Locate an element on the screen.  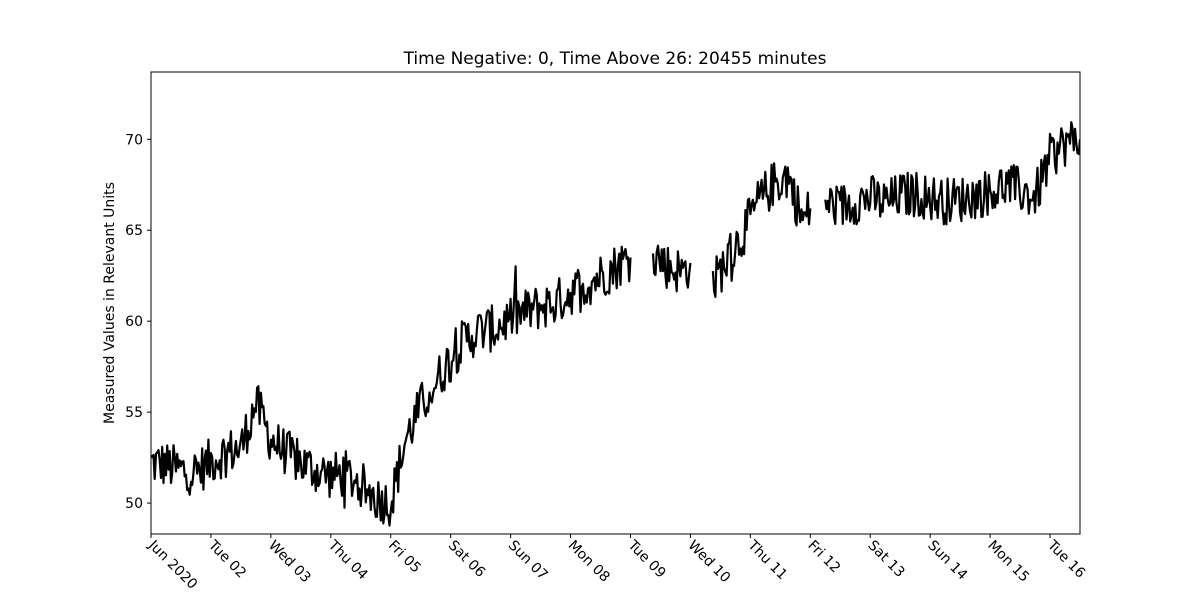
x-tick-label: Tue 09 is located at coordinates (646, 559).